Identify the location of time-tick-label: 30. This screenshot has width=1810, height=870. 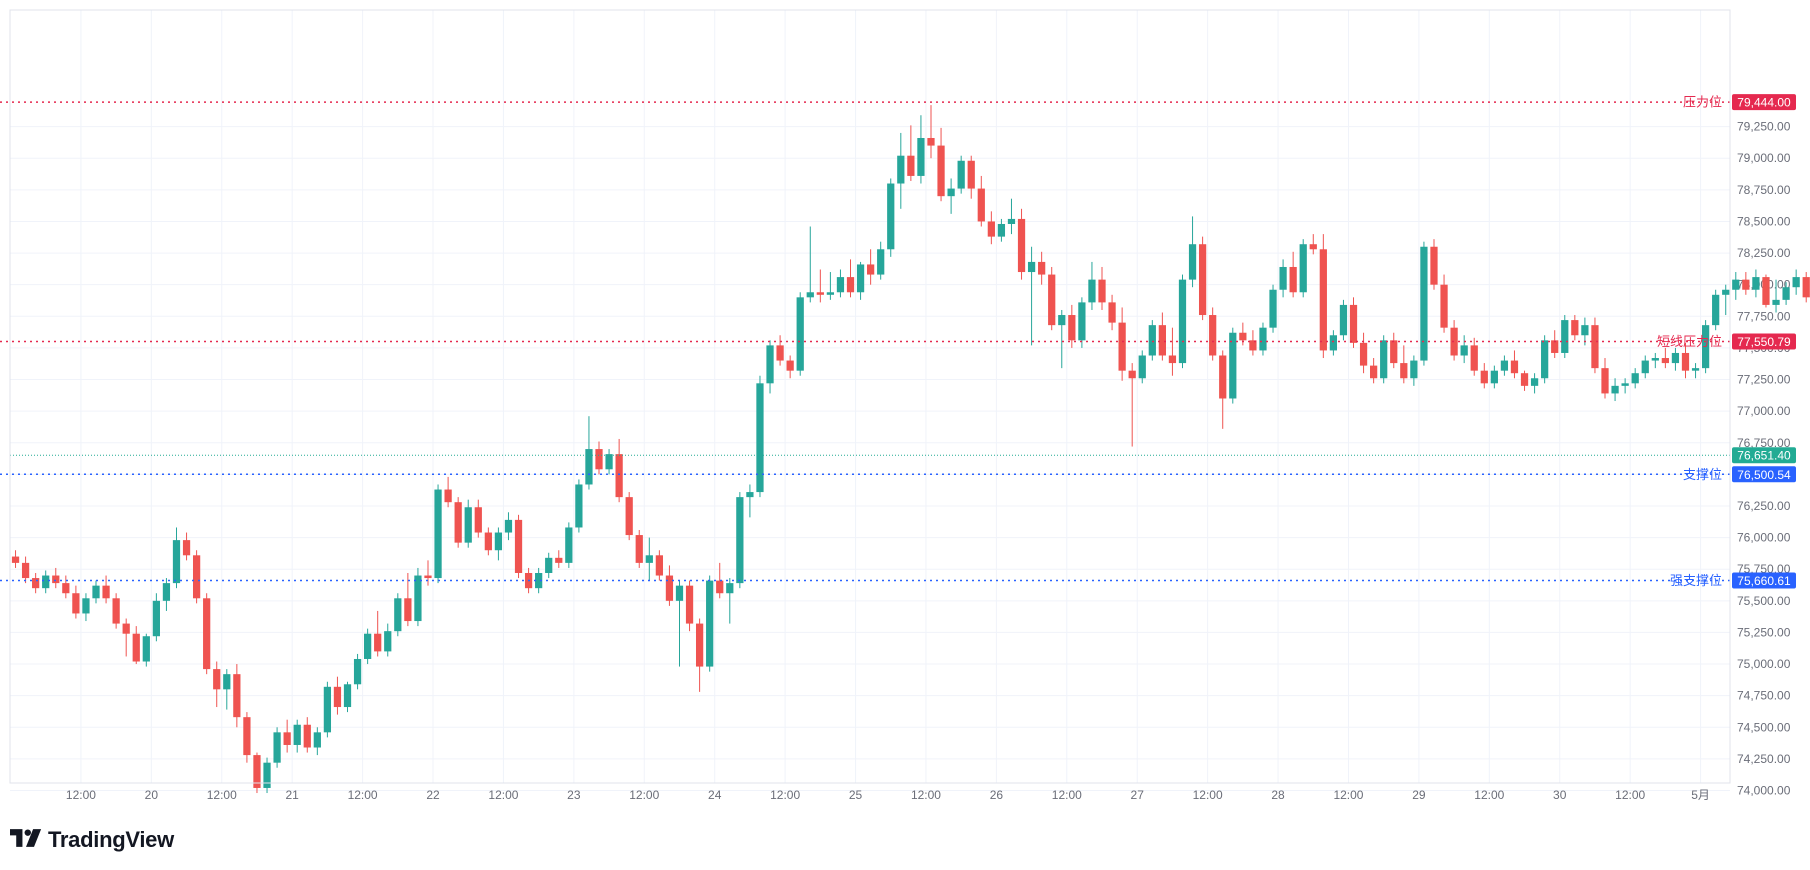
(1560, 795).